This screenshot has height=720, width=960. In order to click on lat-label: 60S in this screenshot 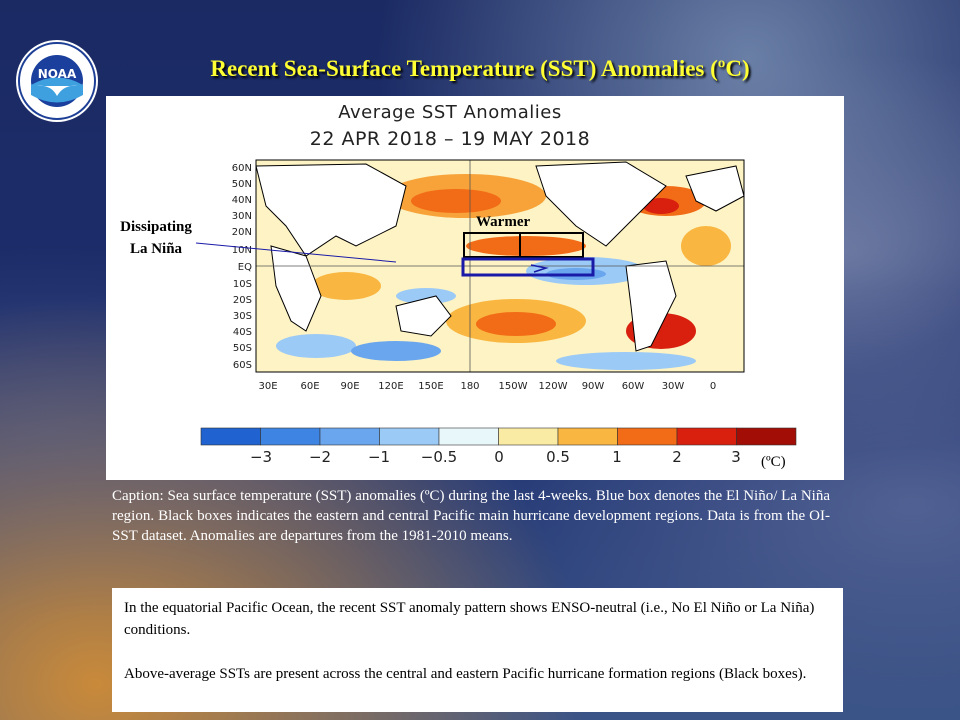, I will do `click(242, 365)`.